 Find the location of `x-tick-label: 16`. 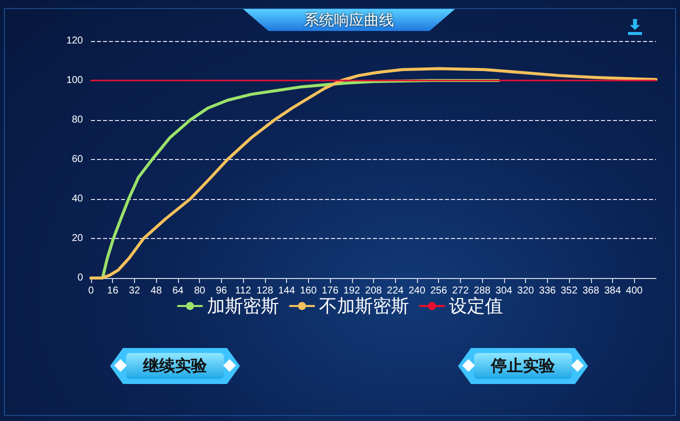

x-tick-label: 16 is located at coordinates (113, 291).